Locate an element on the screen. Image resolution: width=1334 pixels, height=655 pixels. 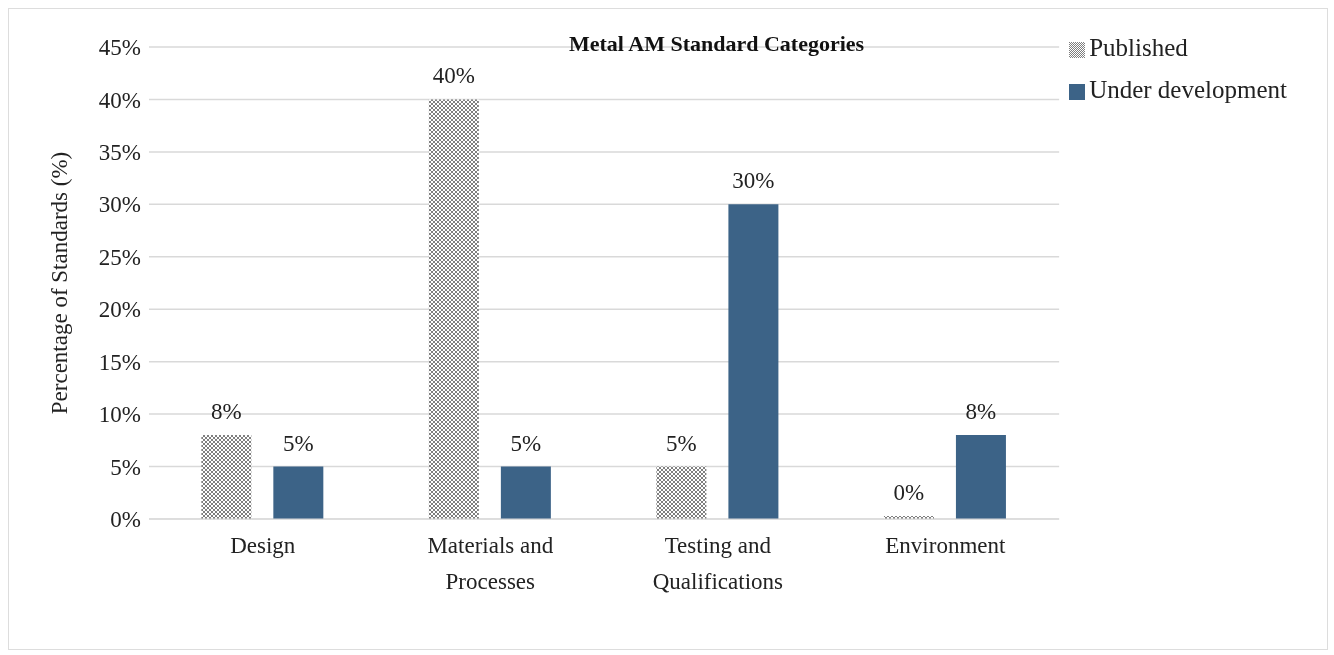
legend-label: Published is located at coordinates (1138, 47).